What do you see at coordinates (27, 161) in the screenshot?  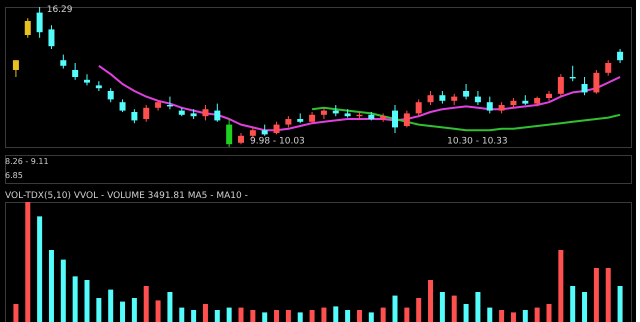 I see `text: 8.26 - 9.11` at bounding box center [27, 161].